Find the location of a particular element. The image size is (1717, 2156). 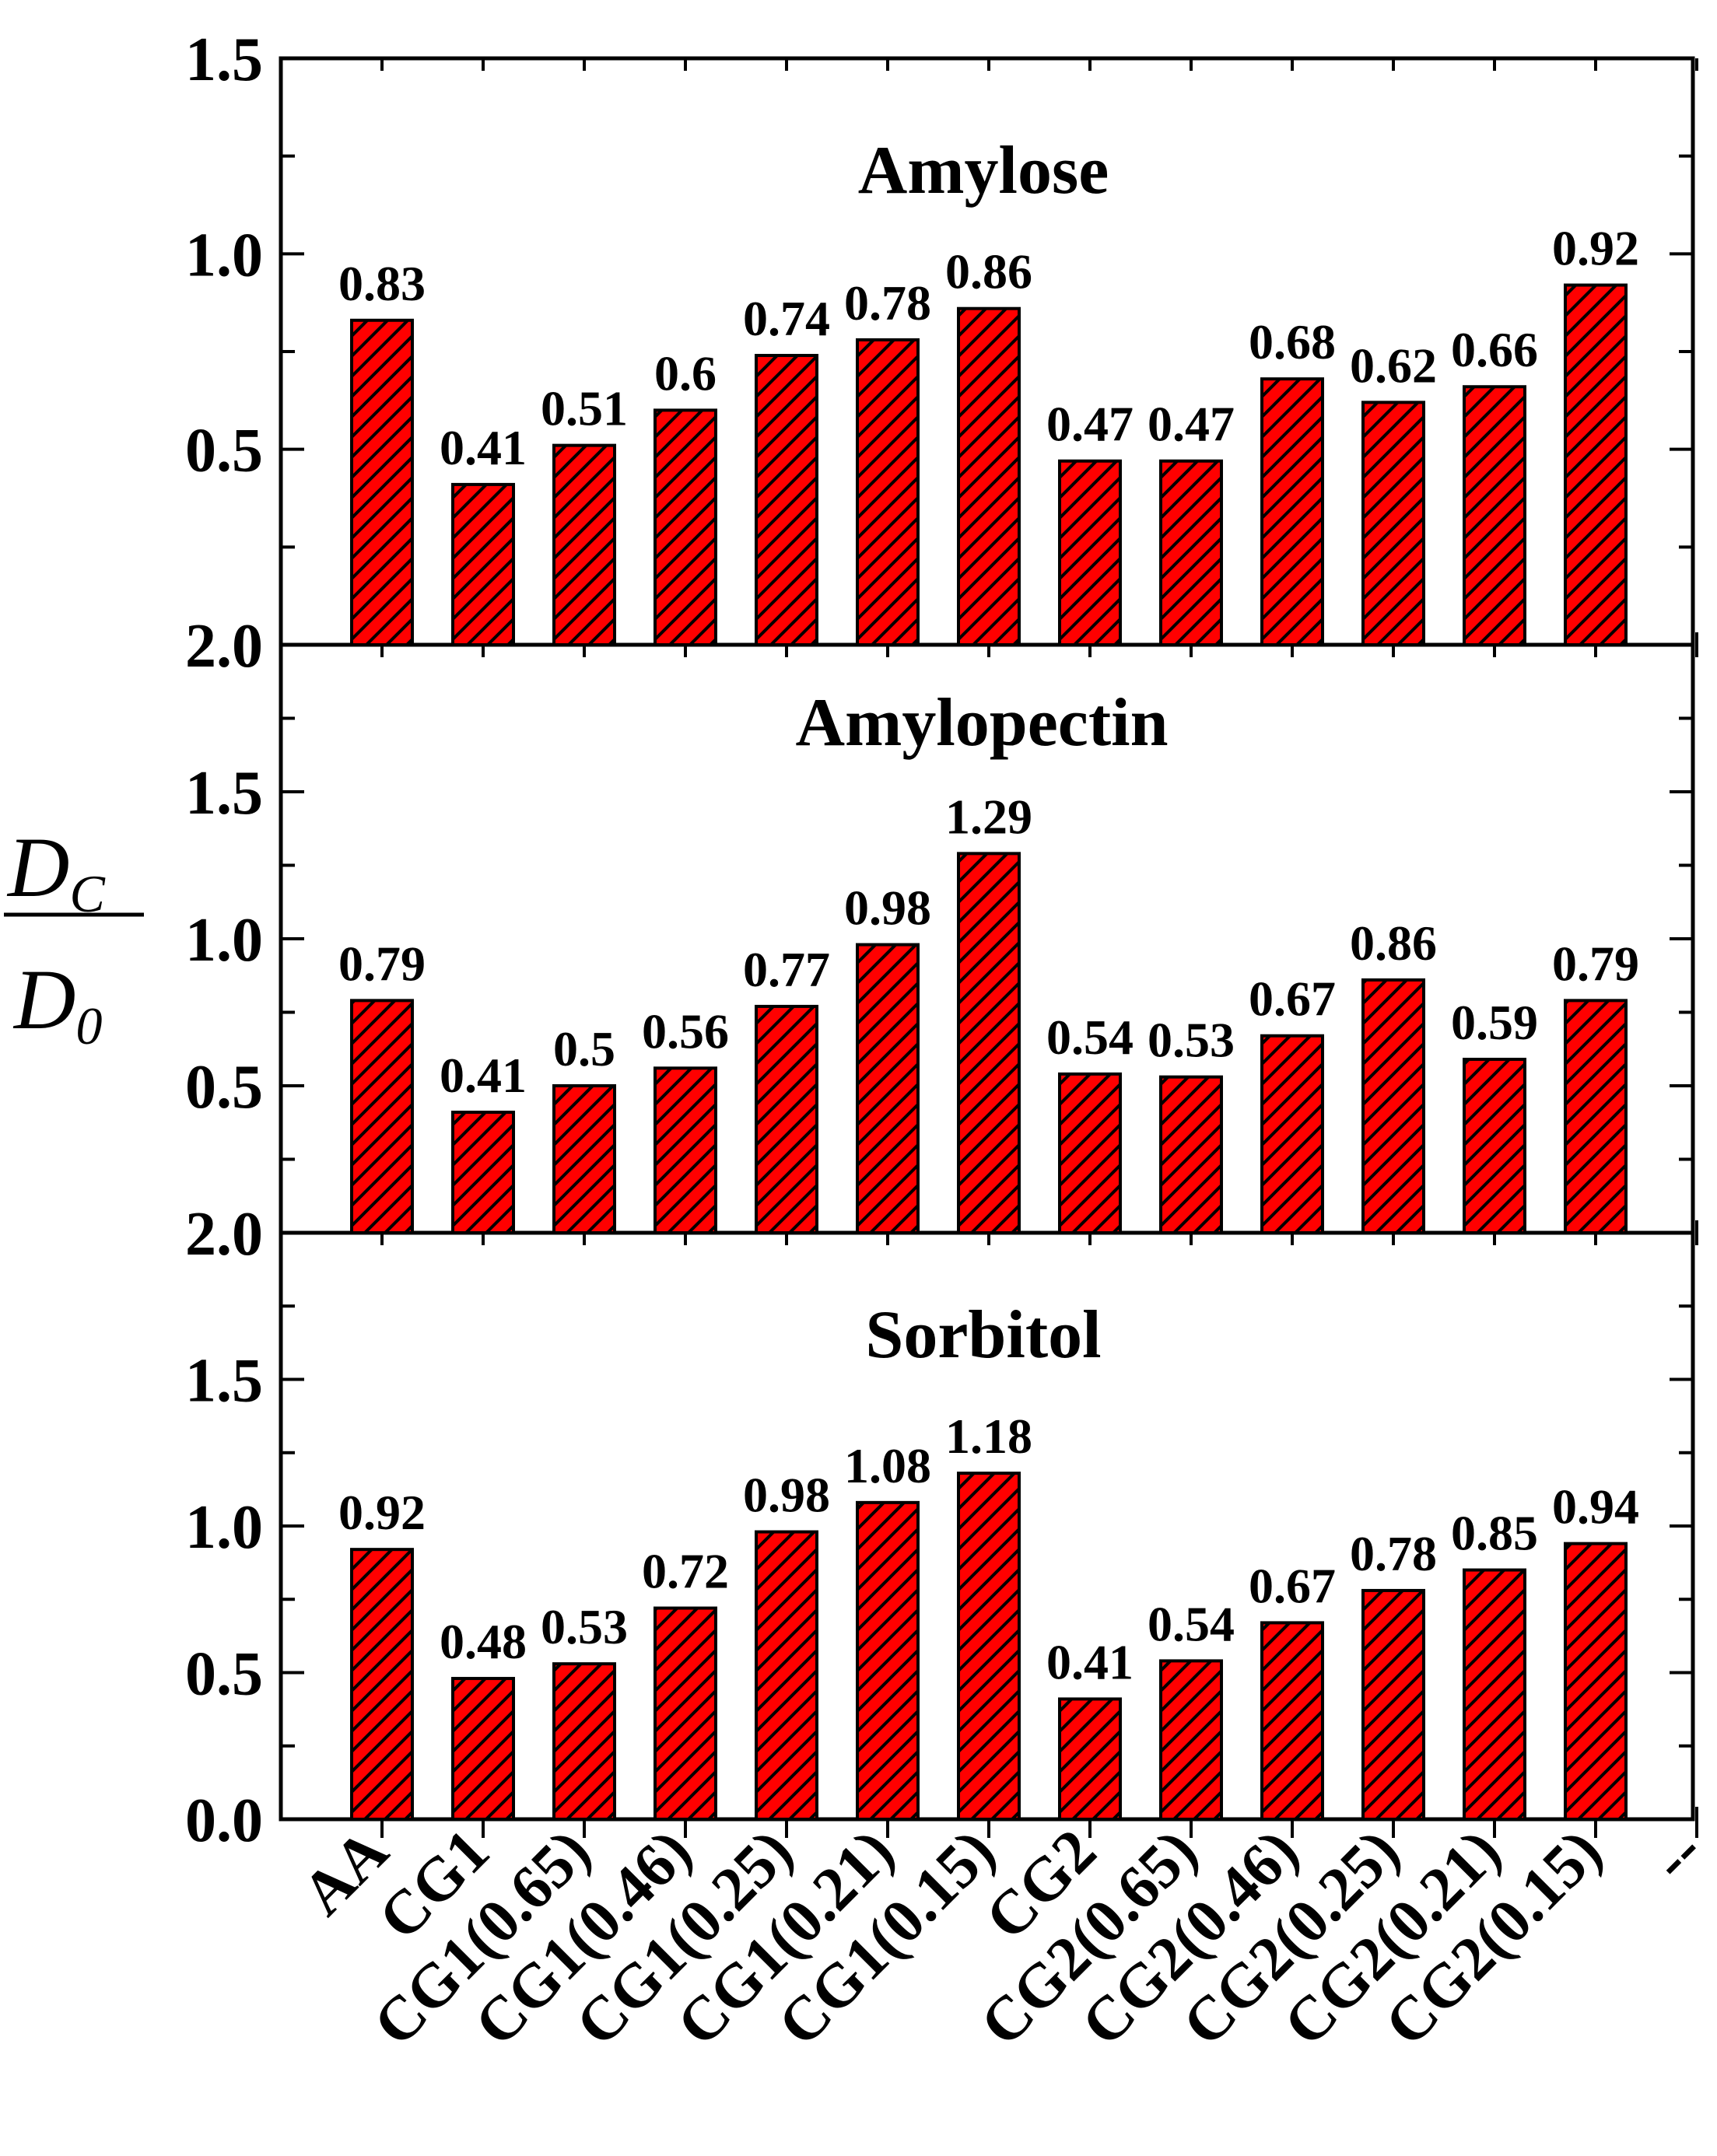

data-label: 0.74 is located at coordinates (786, 319).